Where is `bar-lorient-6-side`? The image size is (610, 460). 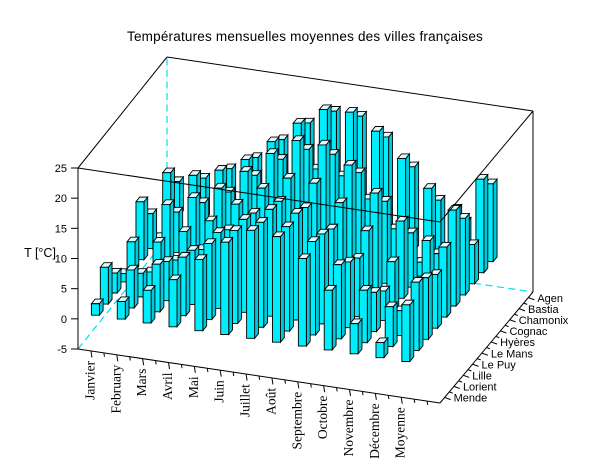 bar-lorient-6-side is located at coordinates (265, 272).